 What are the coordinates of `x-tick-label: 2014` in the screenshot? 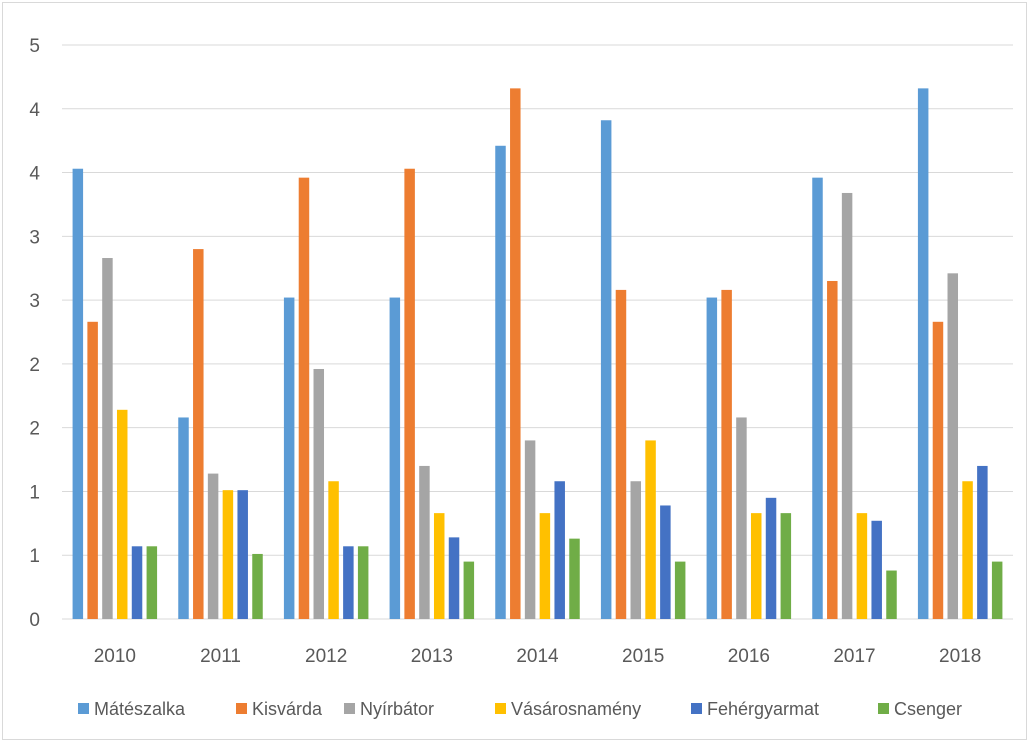 It's located at (537, 656).